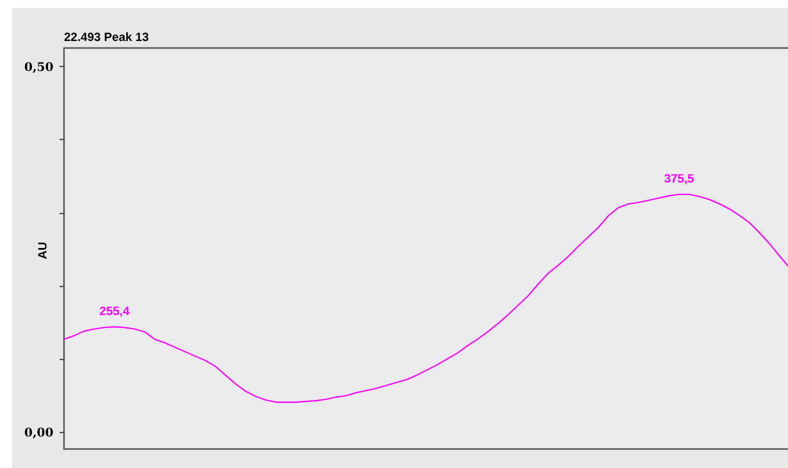  I want to click on annotation: 375,5, so click(679, 178).